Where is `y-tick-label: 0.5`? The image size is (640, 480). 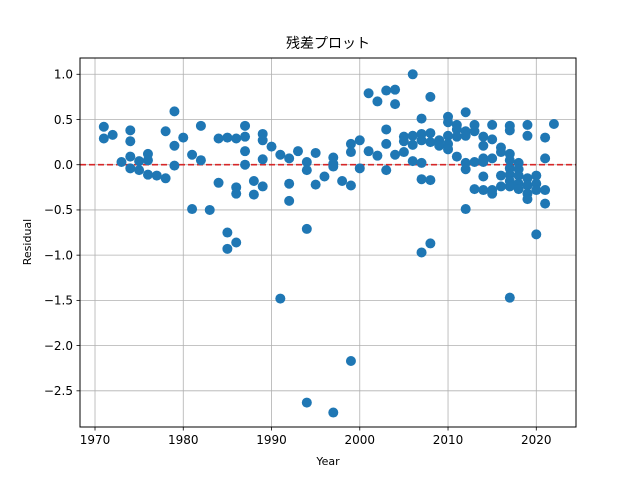
y-tick-label: 0.5 is located at coordinates (63, 120).